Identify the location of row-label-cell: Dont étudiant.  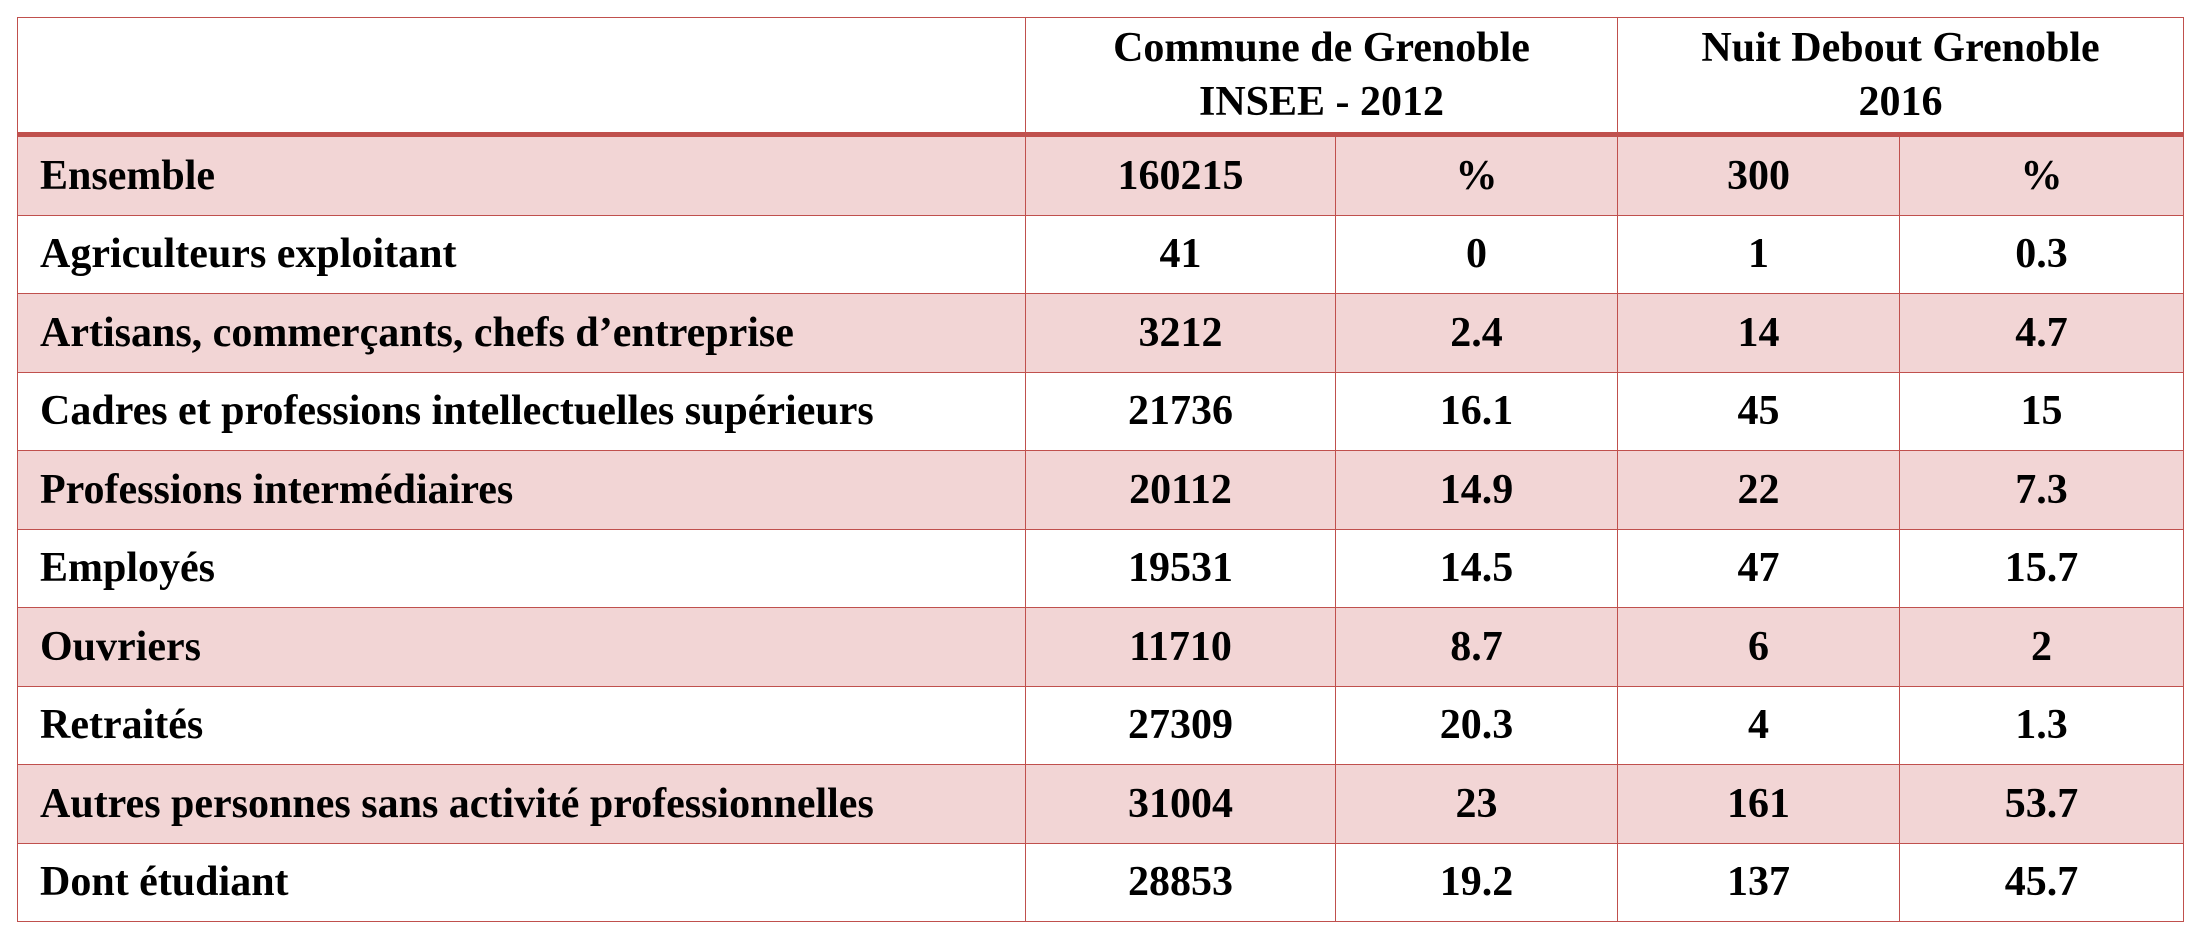
(521, 882).